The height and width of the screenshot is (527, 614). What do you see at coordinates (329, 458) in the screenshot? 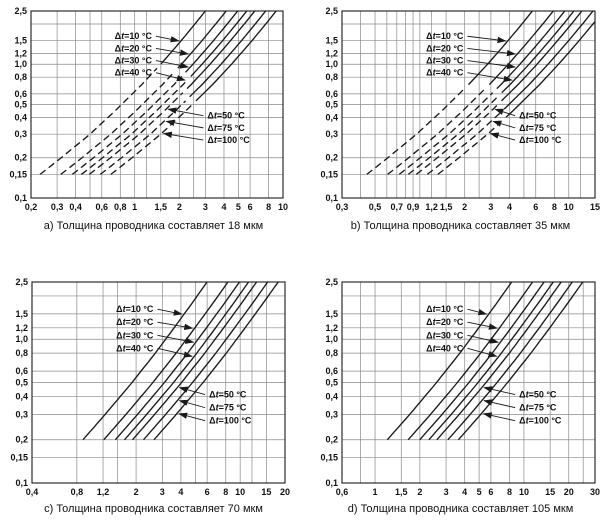
I see `svg-text: 0,15` at bounding box center [329, 458].